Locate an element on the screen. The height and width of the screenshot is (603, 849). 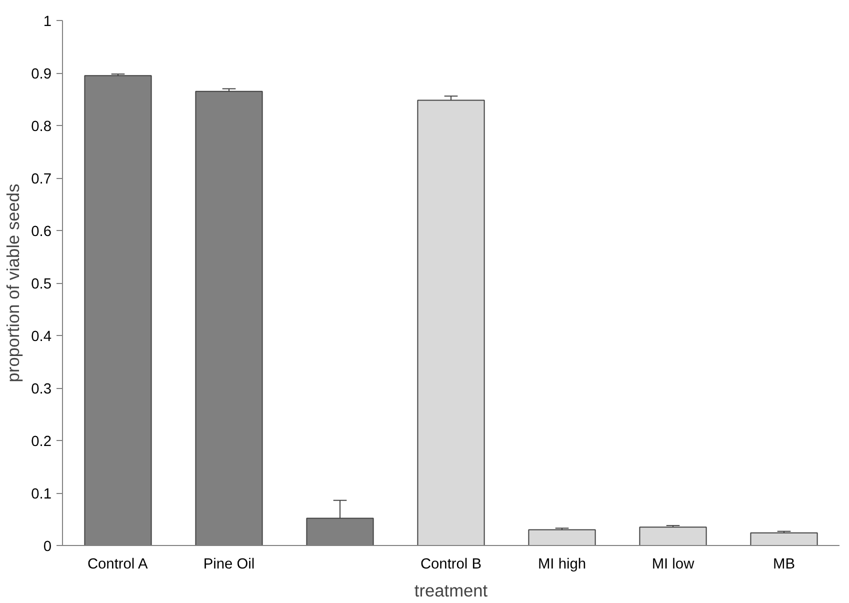
x-tick-label: Control B is located at coordinates (451, 564).